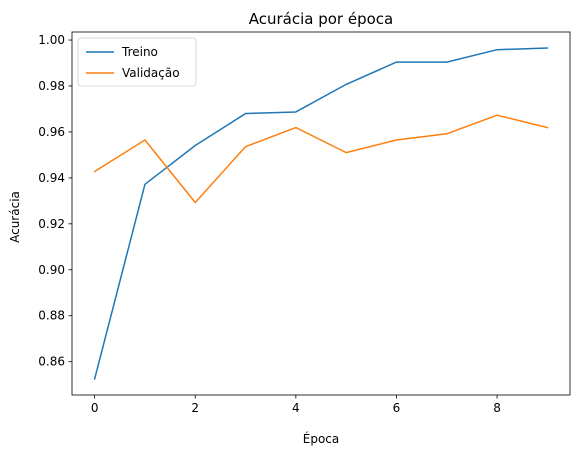  Describe the element at coordinates (51, 316) in the screenshot. I see `y-tick-label: 0.88` at that location.